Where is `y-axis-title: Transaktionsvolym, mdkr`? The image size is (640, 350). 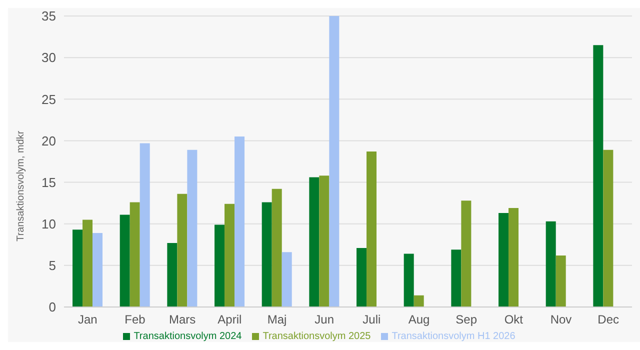
y-axis-title: Transaktionsvolym, mdkr is located at coordinates (21, 186).